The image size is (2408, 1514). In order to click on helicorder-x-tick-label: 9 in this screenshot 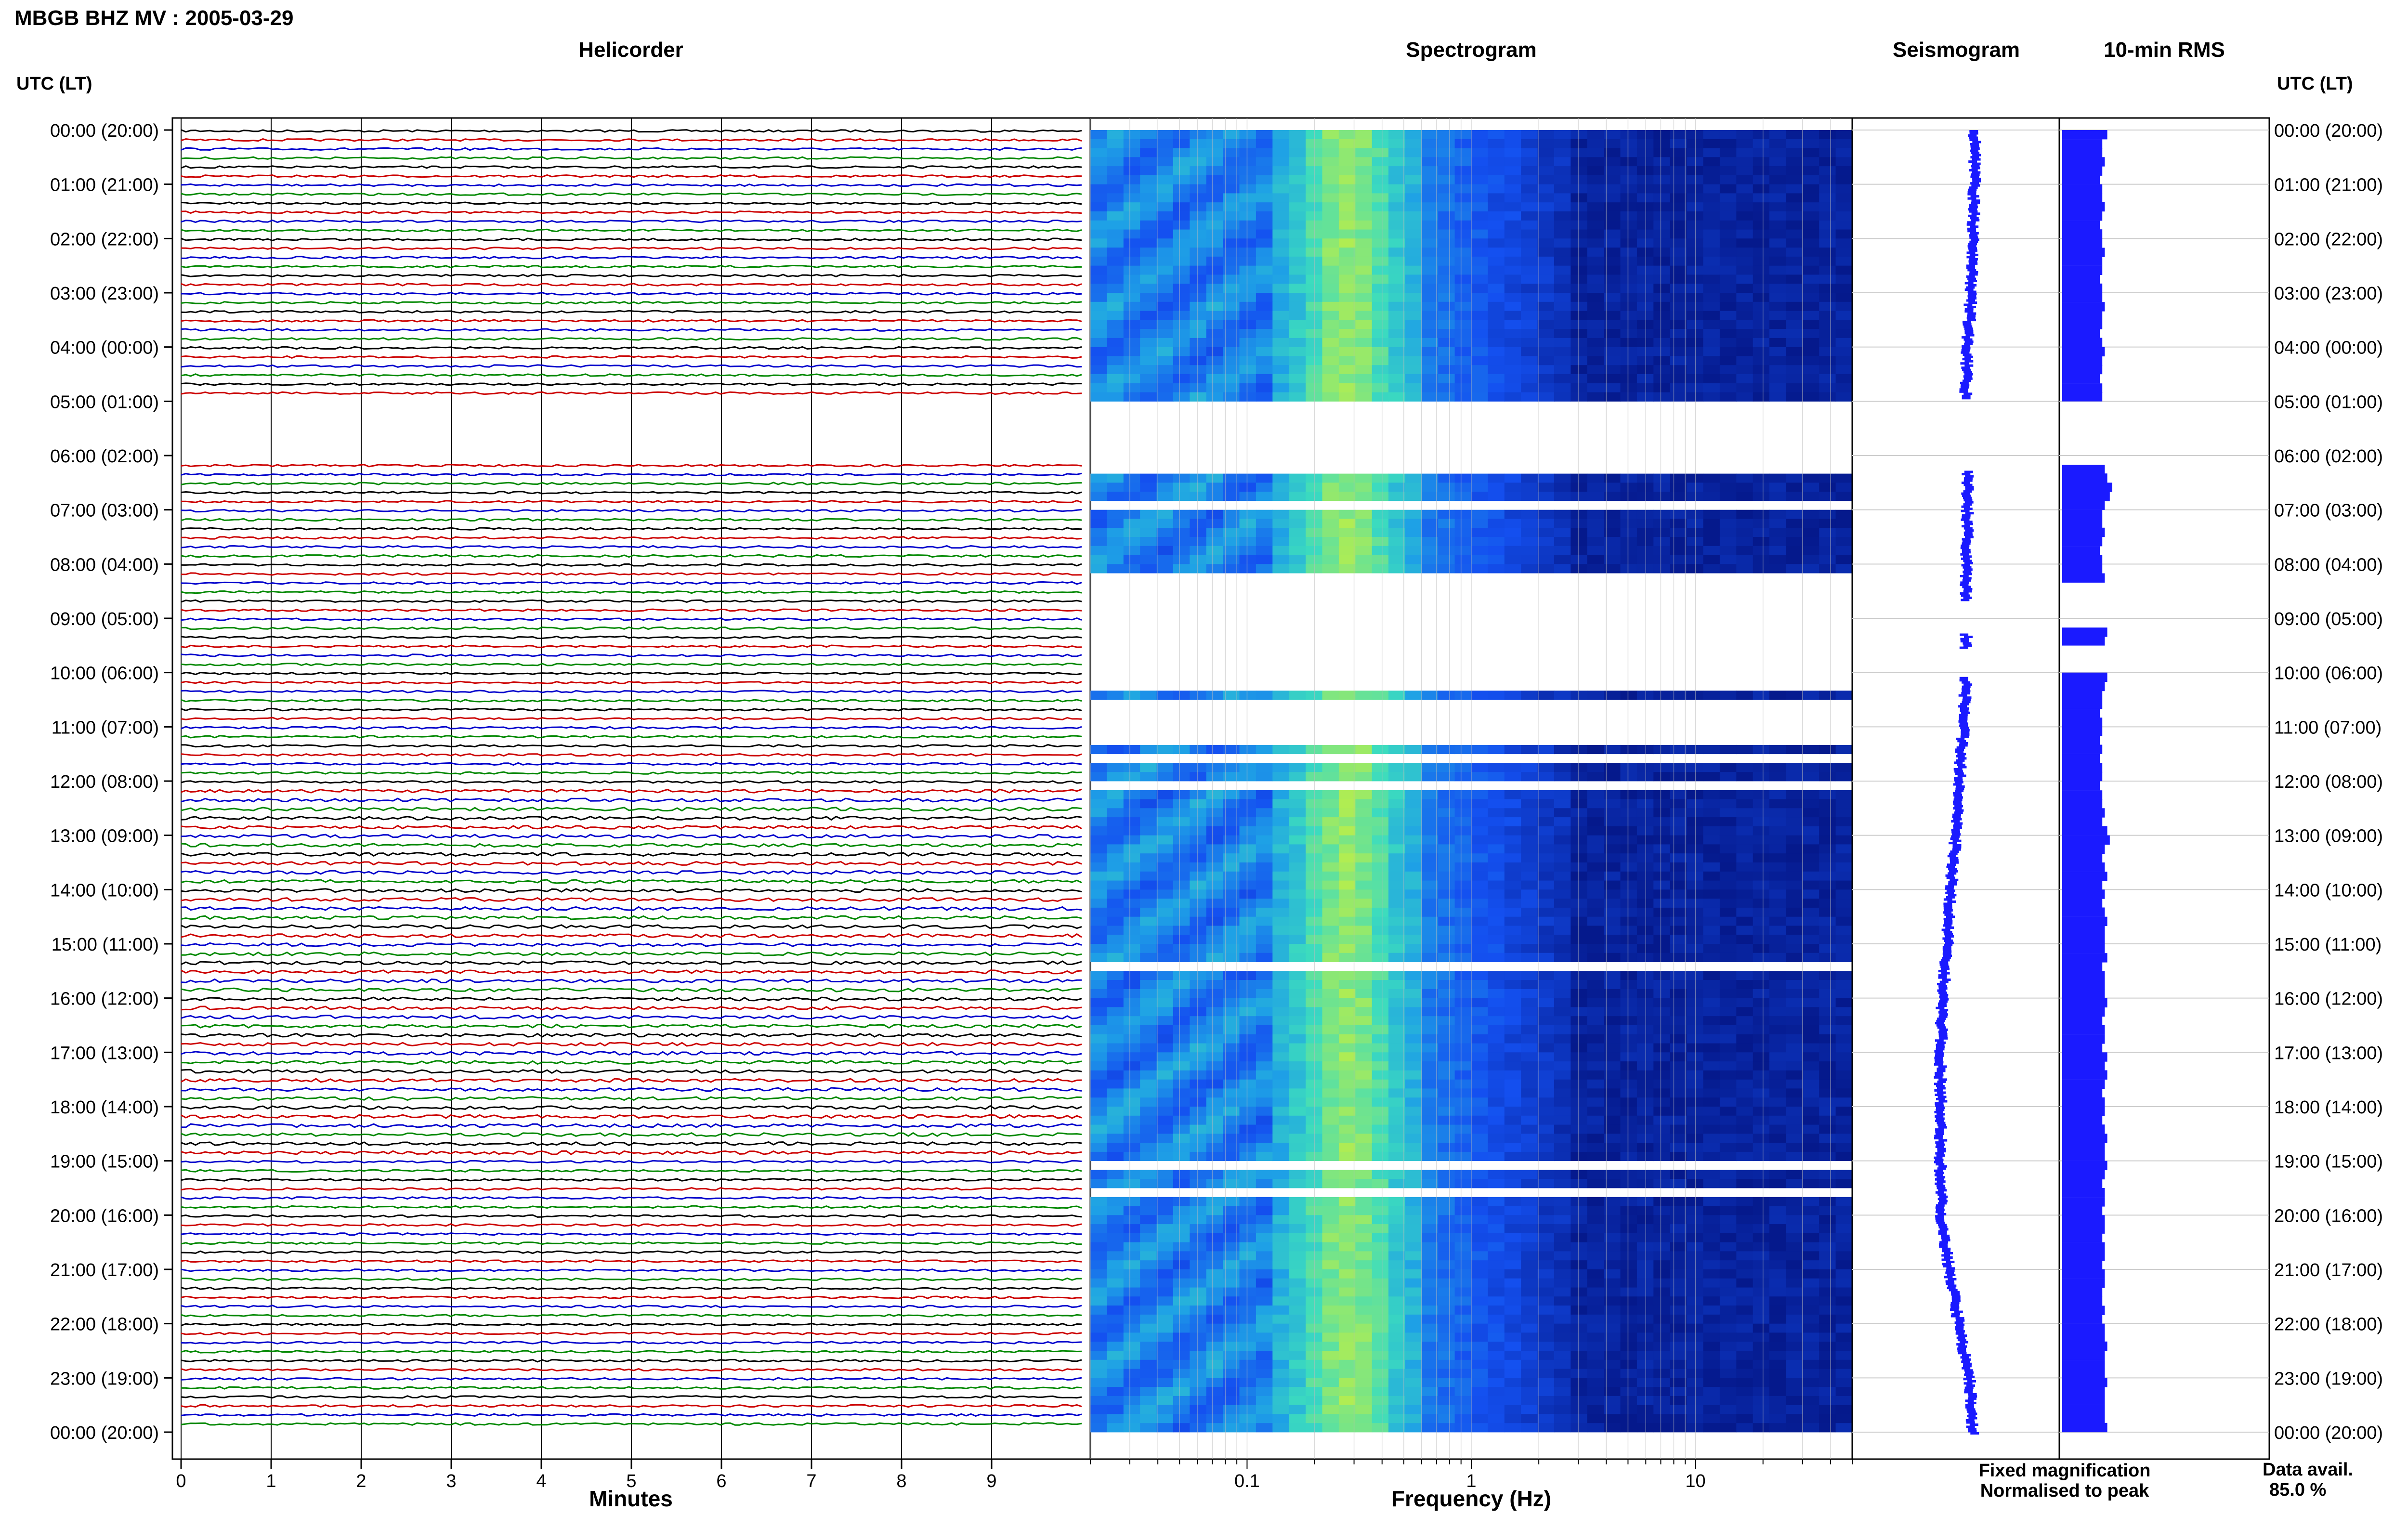, I will do `click(991, 1481)`.